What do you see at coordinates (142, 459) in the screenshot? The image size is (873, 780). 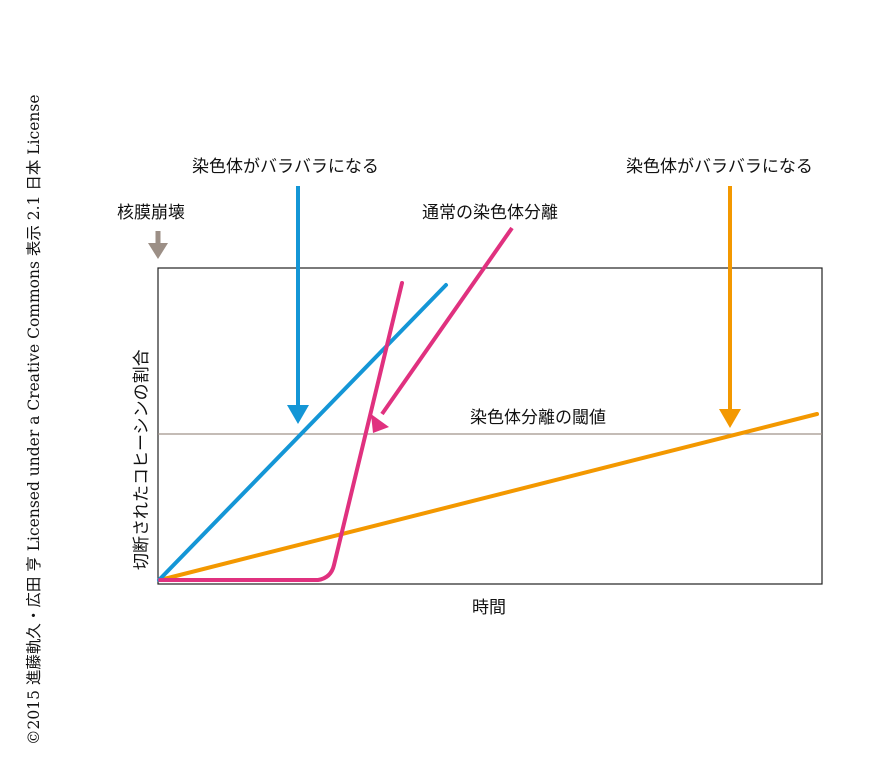 I see `y-axis-label: 切断されたコヒーシンの割合` at bounding box center [142, 459].